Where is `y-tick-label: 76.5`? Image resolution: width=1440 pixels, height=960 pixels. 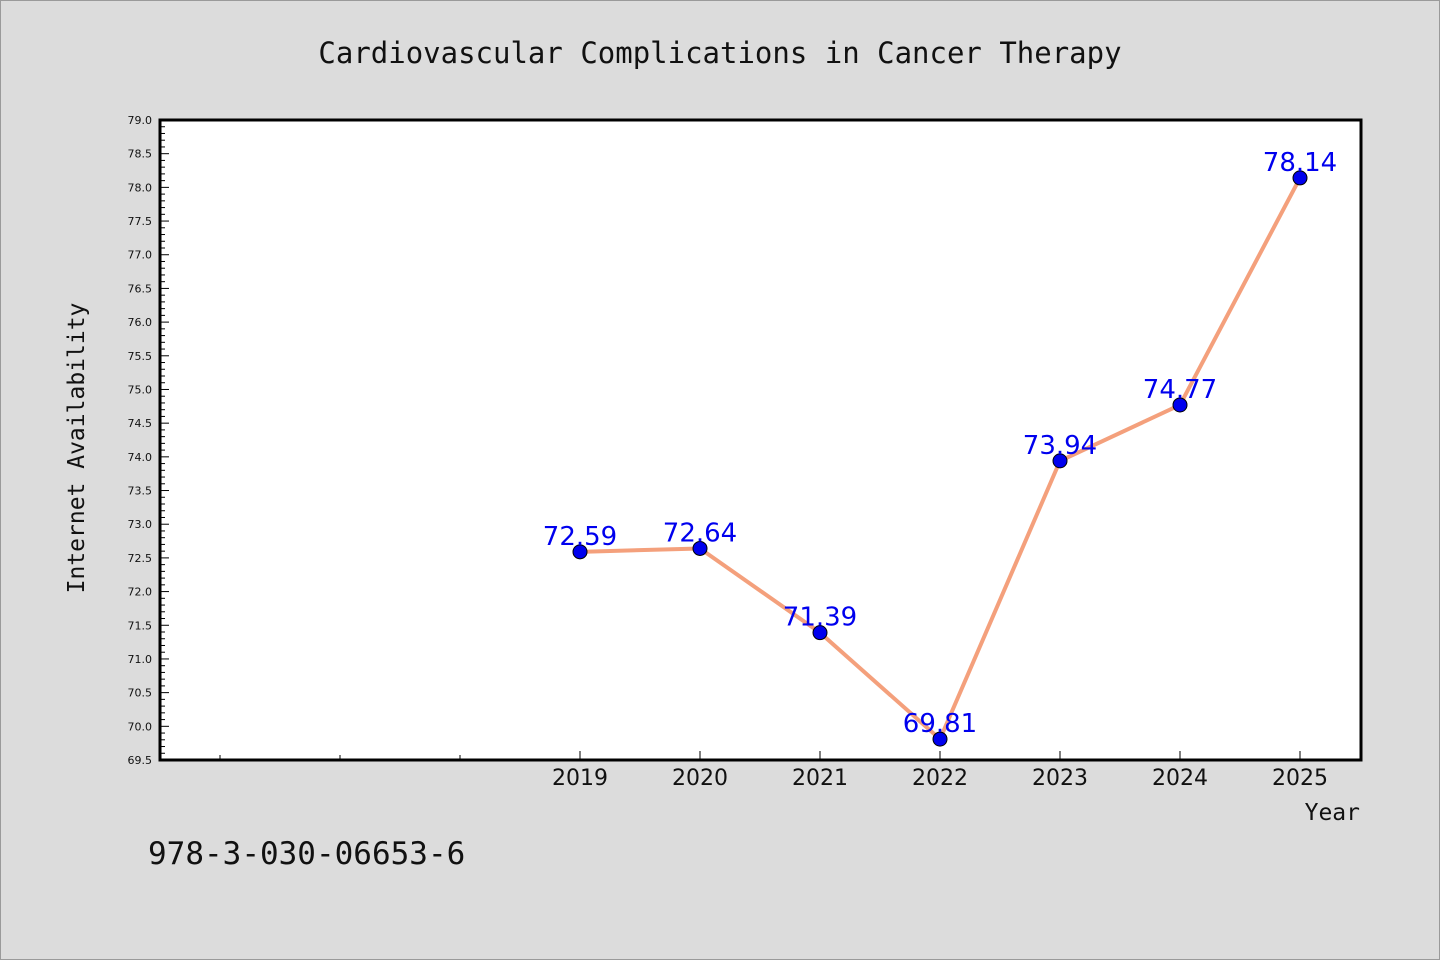 y-tick-label: 76.5 is located at coordinates (140, 288).